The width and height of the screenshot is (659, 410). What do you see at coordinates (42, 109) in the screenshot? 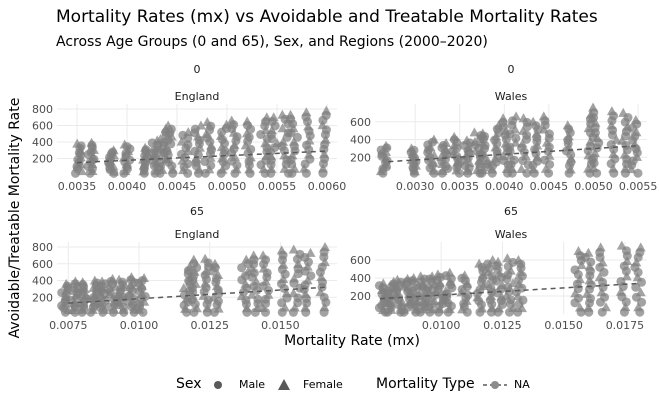
I see `y-tick-label: 800` at bounding box center [42, 109].